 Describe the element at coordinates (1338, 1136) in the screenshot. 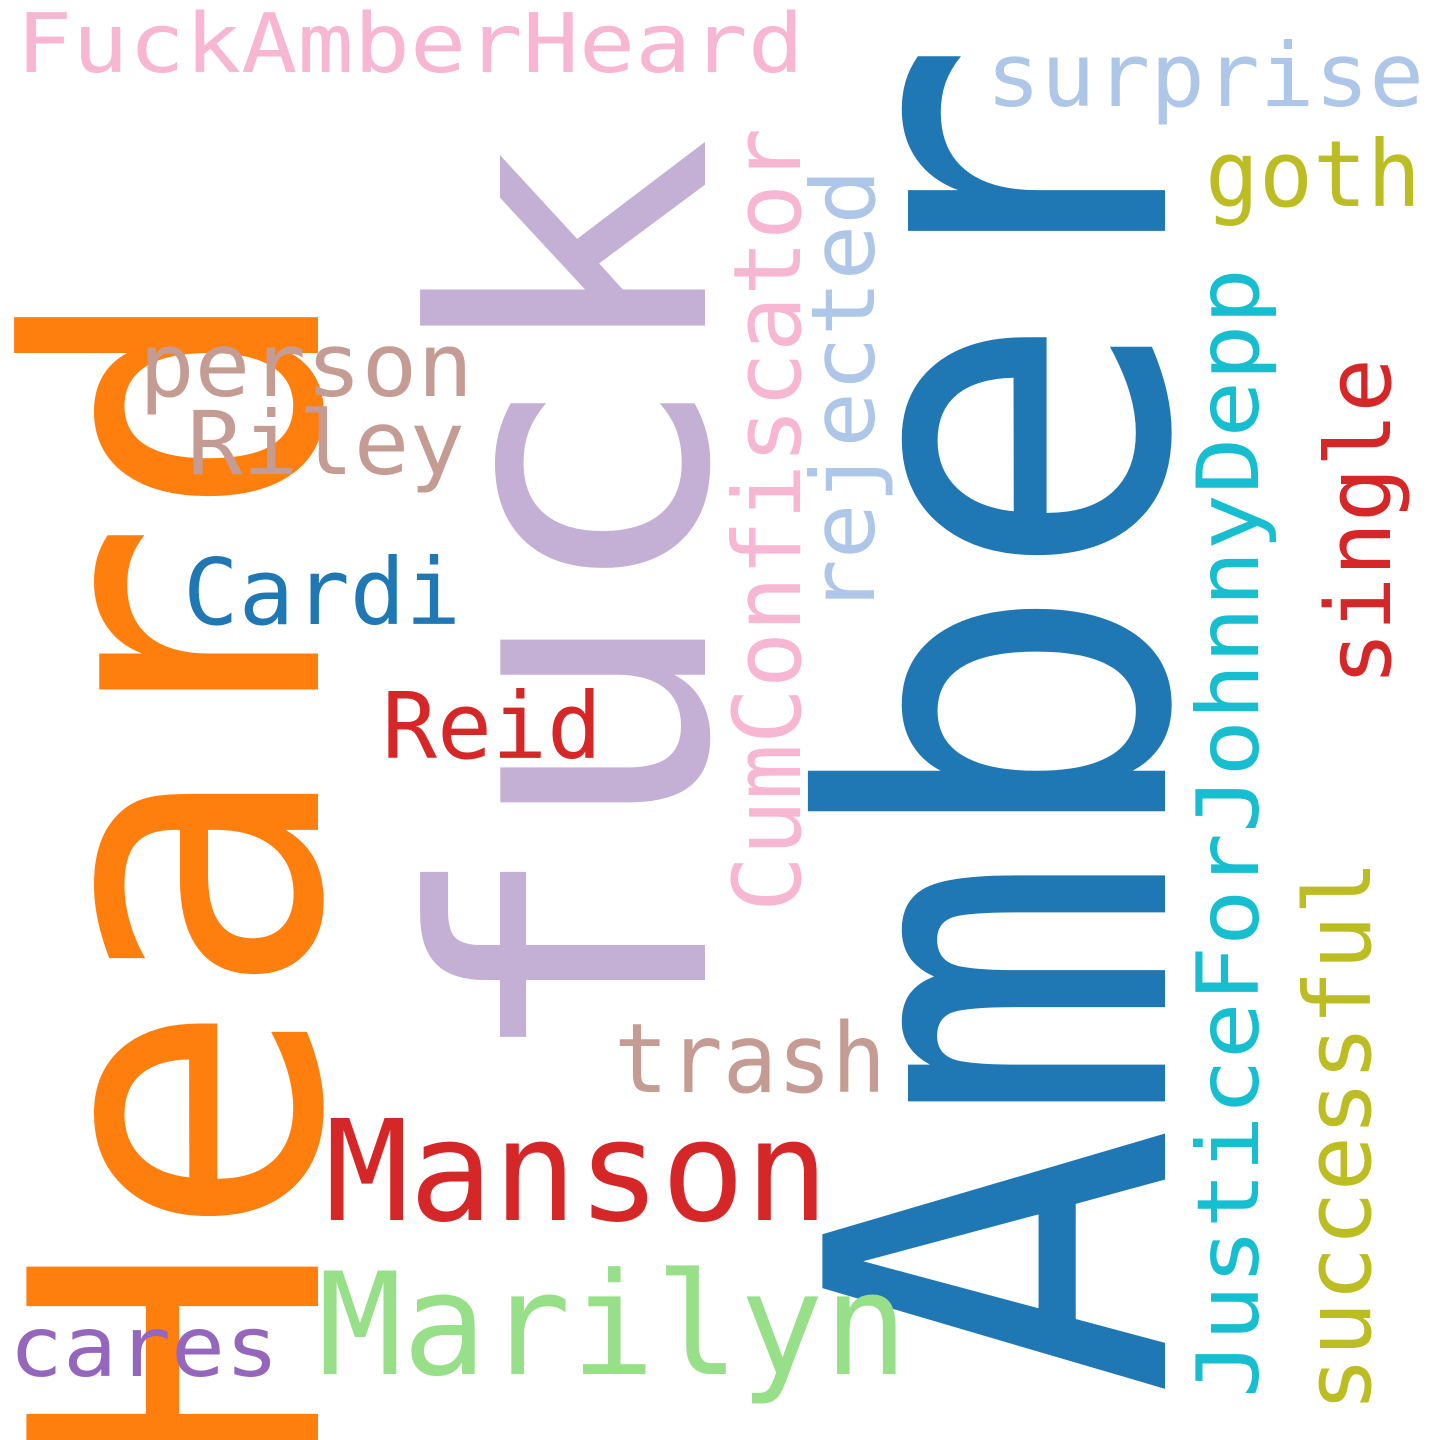

I see `word-successful: successful` at that location.